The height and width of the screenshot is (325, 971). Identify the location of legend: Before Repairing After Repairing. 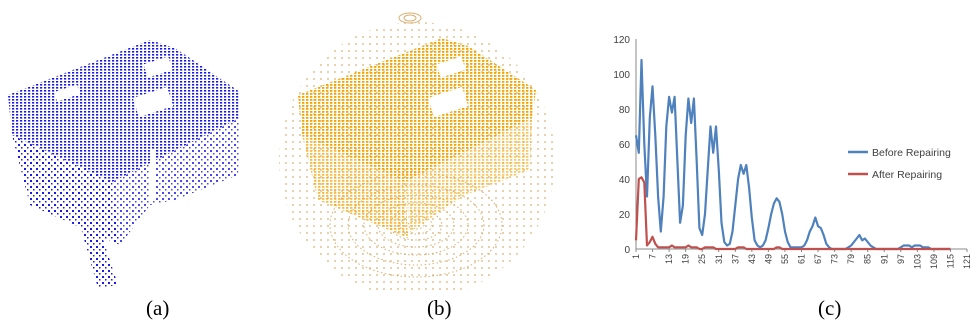
(899, 164).